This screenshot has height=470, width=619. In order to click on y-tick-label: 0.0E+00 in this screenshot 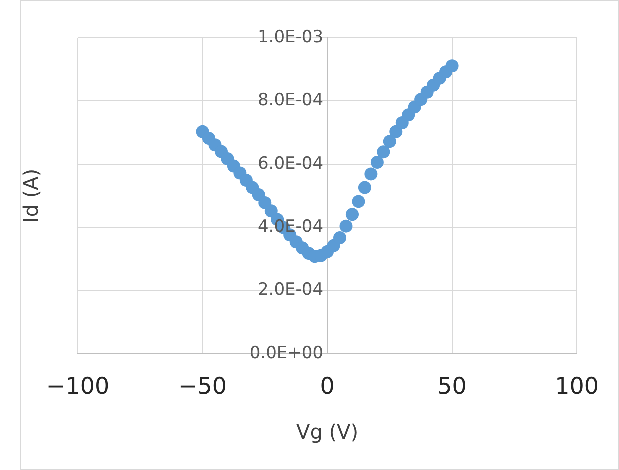, I will do `click(287, 353)`.